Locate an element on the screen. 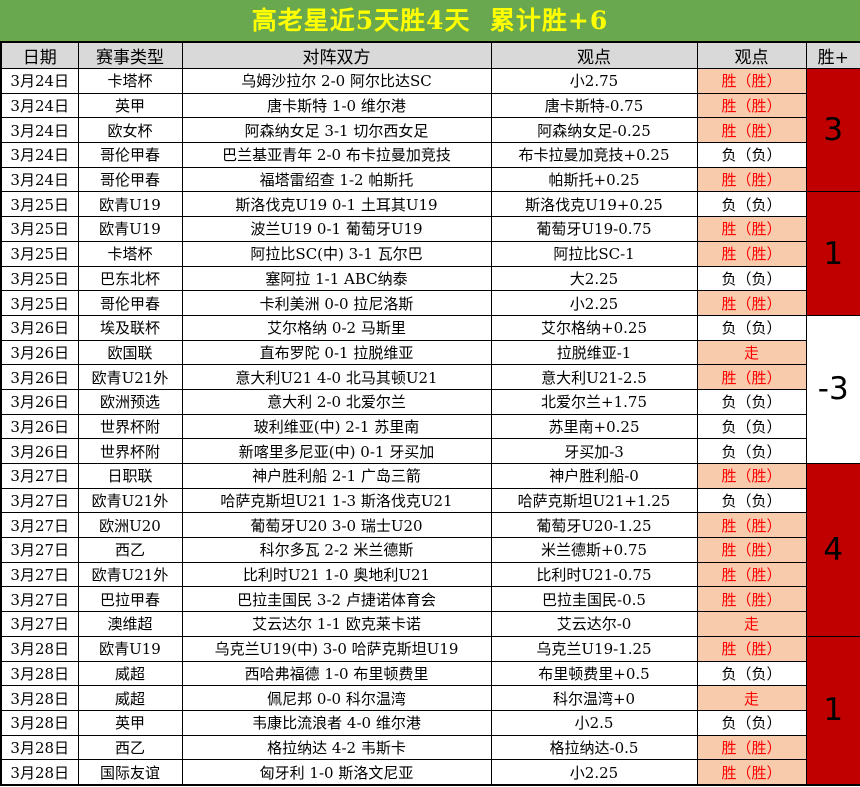  match-cell: 新喀里多尼亚(中) 0-1 牙买加 is located at coordinates (336, 451).